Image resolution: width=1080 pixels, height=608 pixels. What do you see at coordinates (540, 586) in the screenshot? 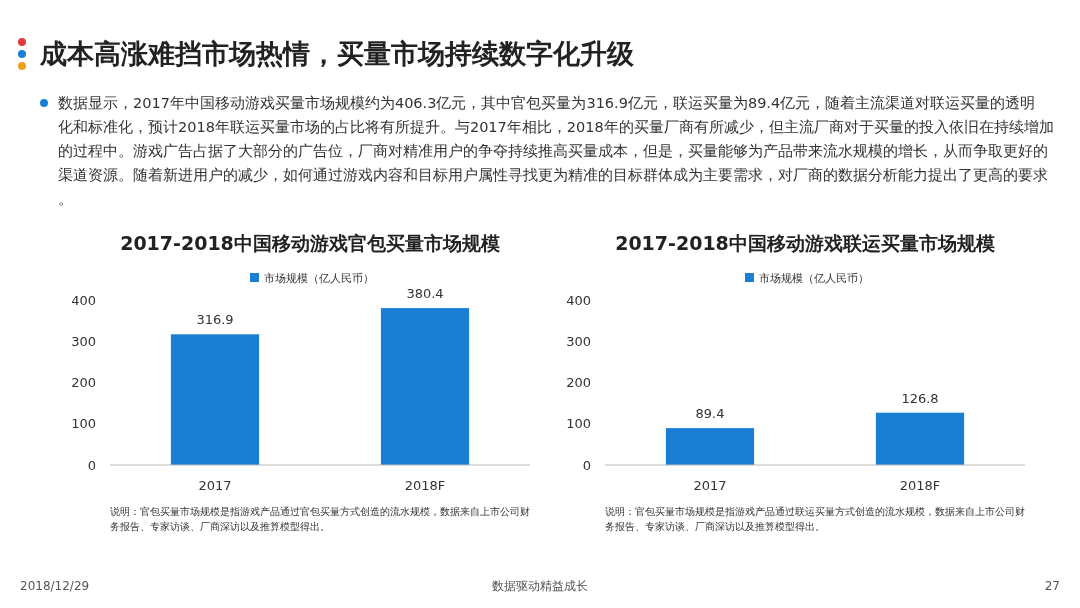
I see `text: 数据驱动精益成长` at bounding box center [540, 586].